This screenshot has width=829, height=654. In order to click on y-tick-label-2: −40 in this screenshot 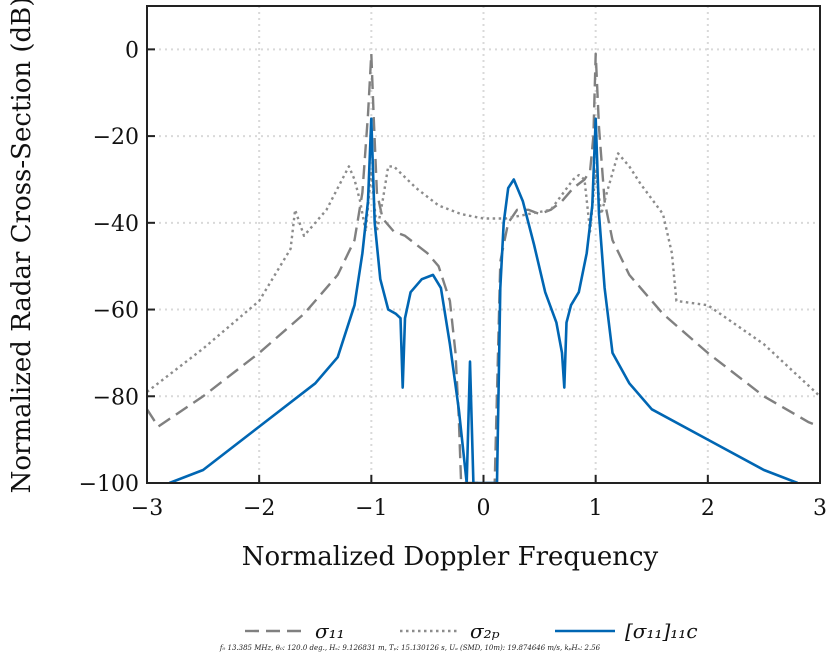, I will do `click(116, 224)`.